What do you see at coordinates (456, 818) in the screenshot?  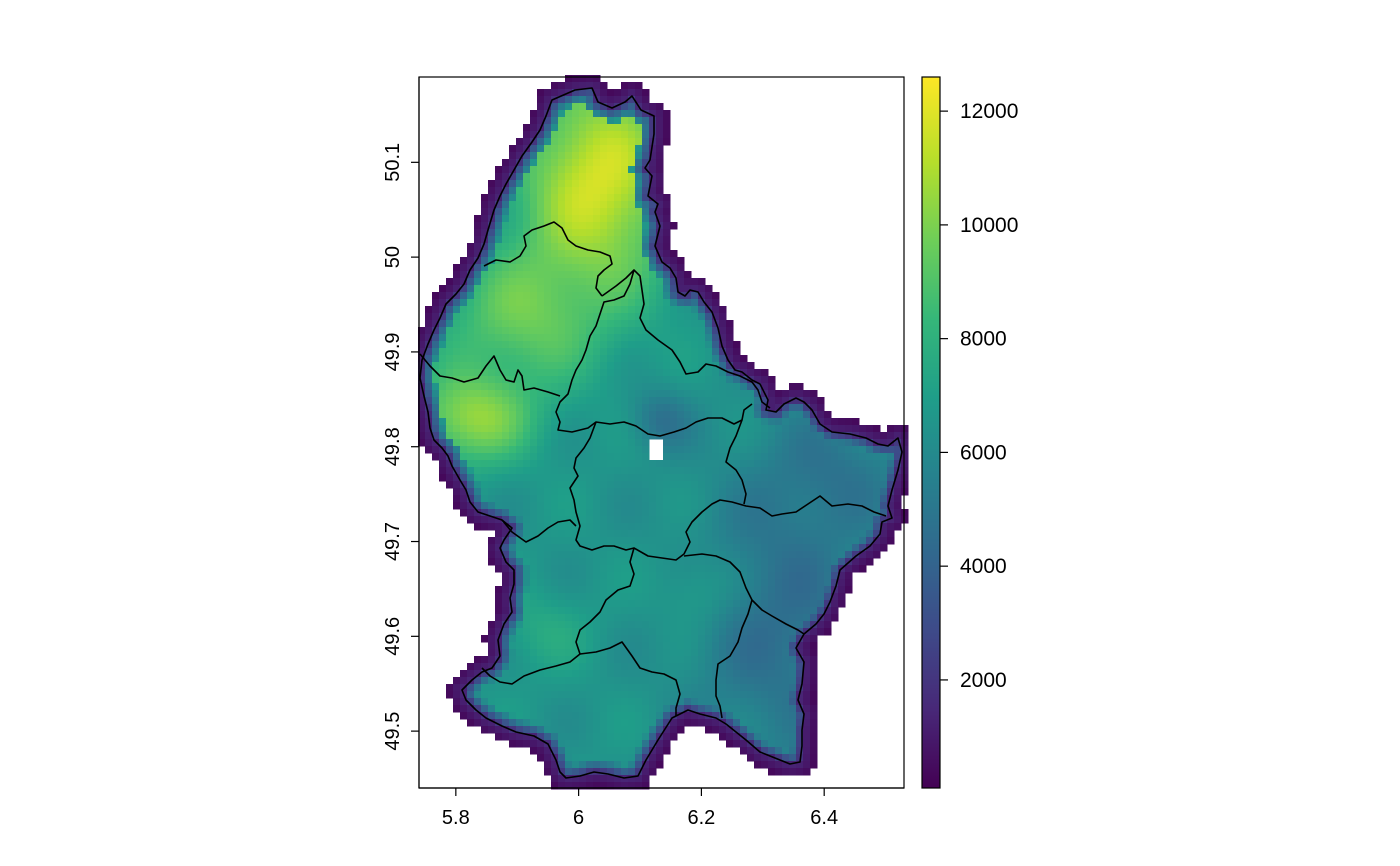 I see `x-tick-label: 5.8` at bounding box center [456, 818].